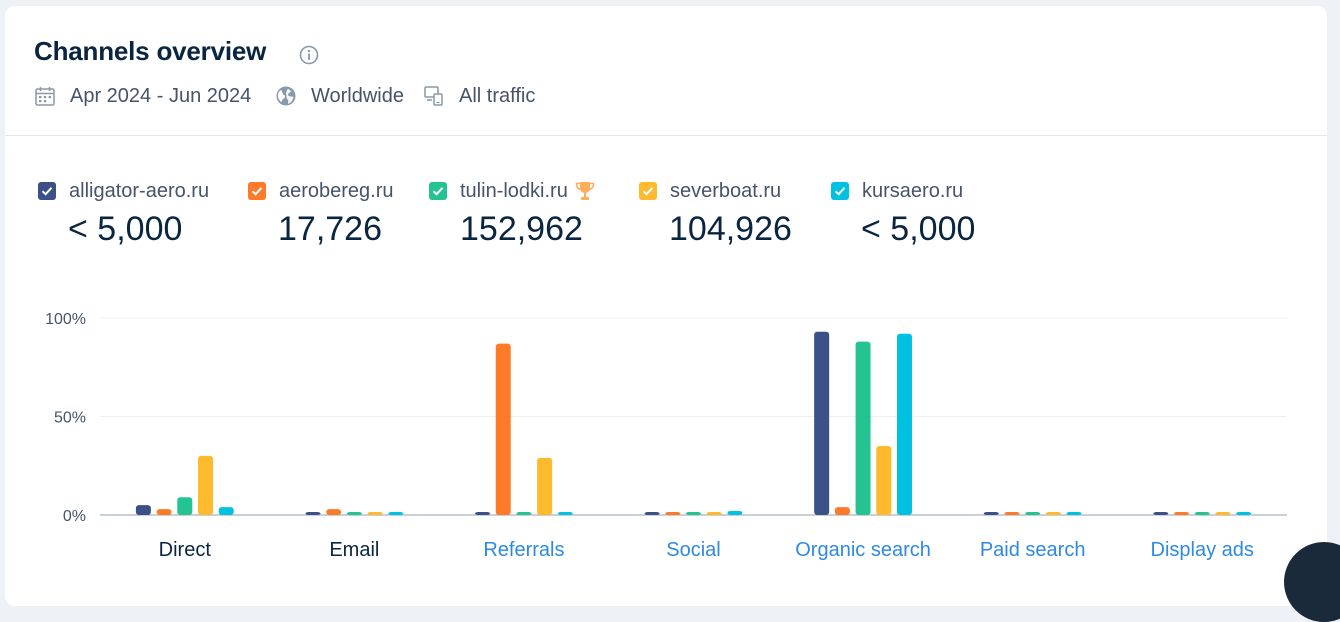 The width and height of the screenshot is (1340, 622). Describe the element at coordinates (74, 516) in the screenshot. I see `y-tick-label: 0%` at that location.